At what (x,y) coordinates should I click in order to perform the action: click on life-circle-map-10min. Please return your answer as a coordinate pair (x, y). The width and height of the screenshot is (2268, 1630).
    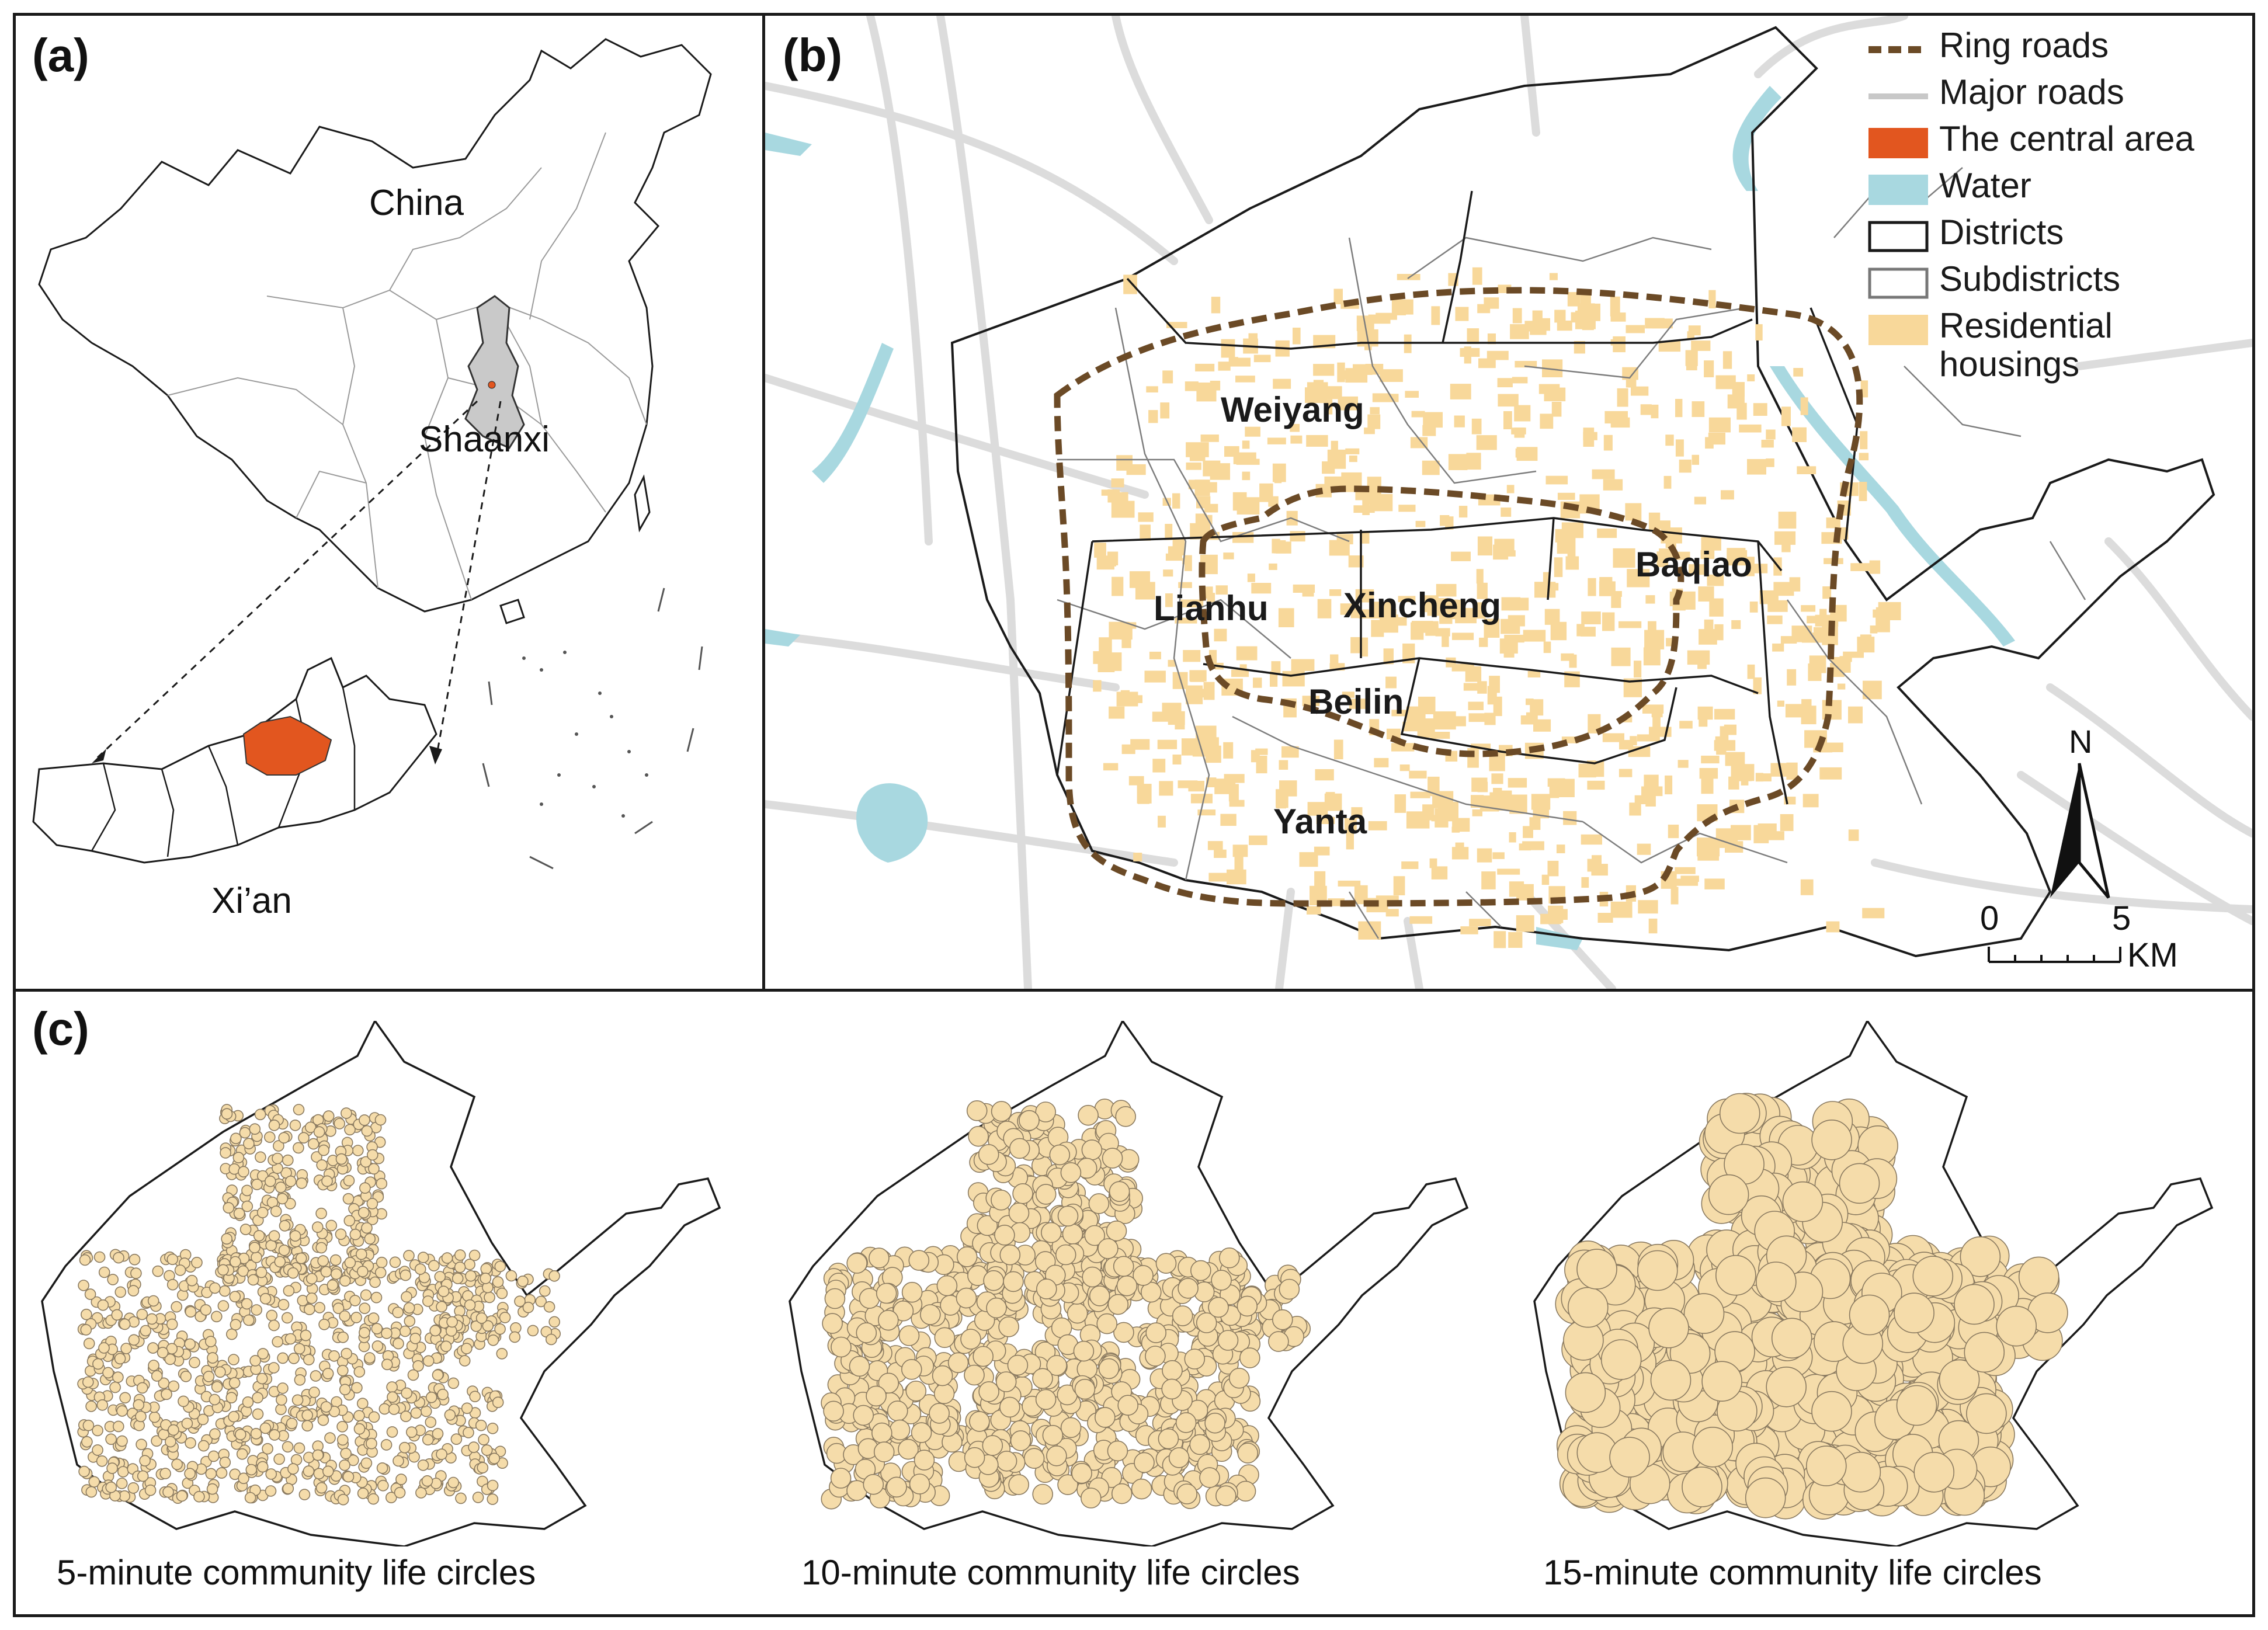
    Looking at the image, I should click on (1129, 1283).